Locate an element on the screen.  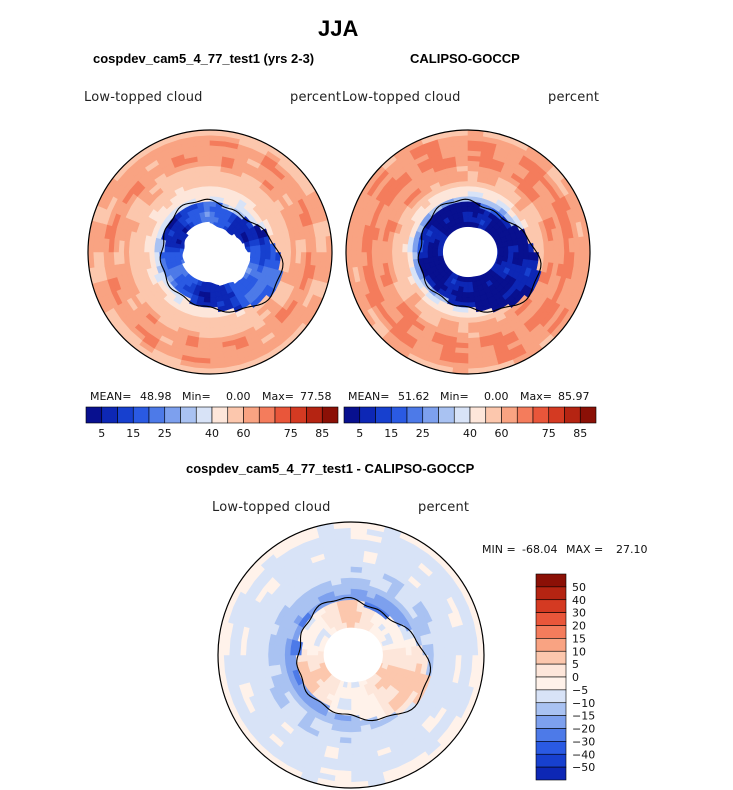
panel-a-units: percent is located at coordinates (316, 97).